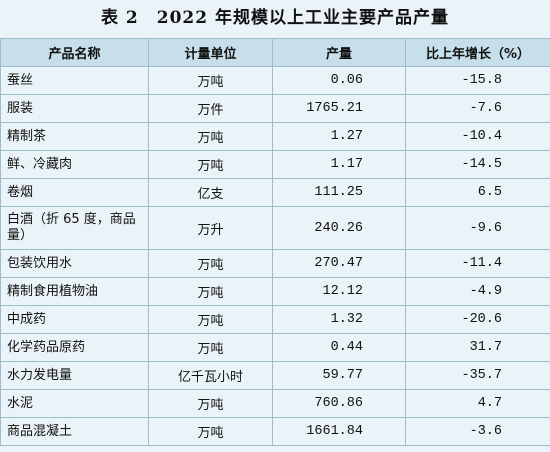 Image resolution: width=550 pixels, height=452 pixels. I want to click on table-cell: 1.17, so click(339, 164).